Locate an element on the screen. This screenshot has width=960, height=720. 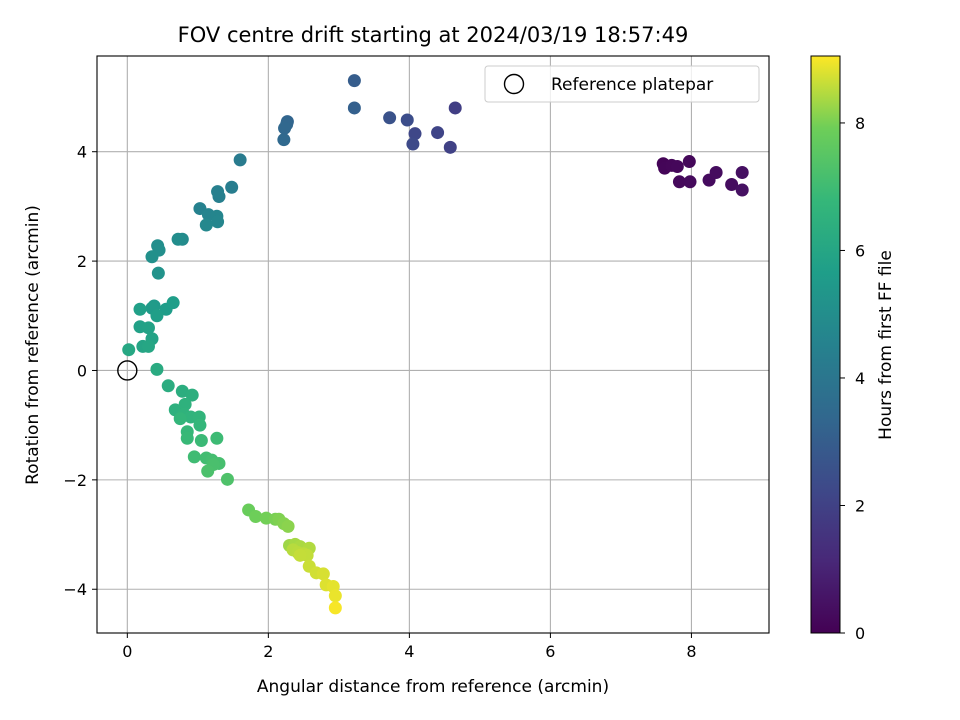
y-tick-label: −2 is located at coordinates (75, 480).